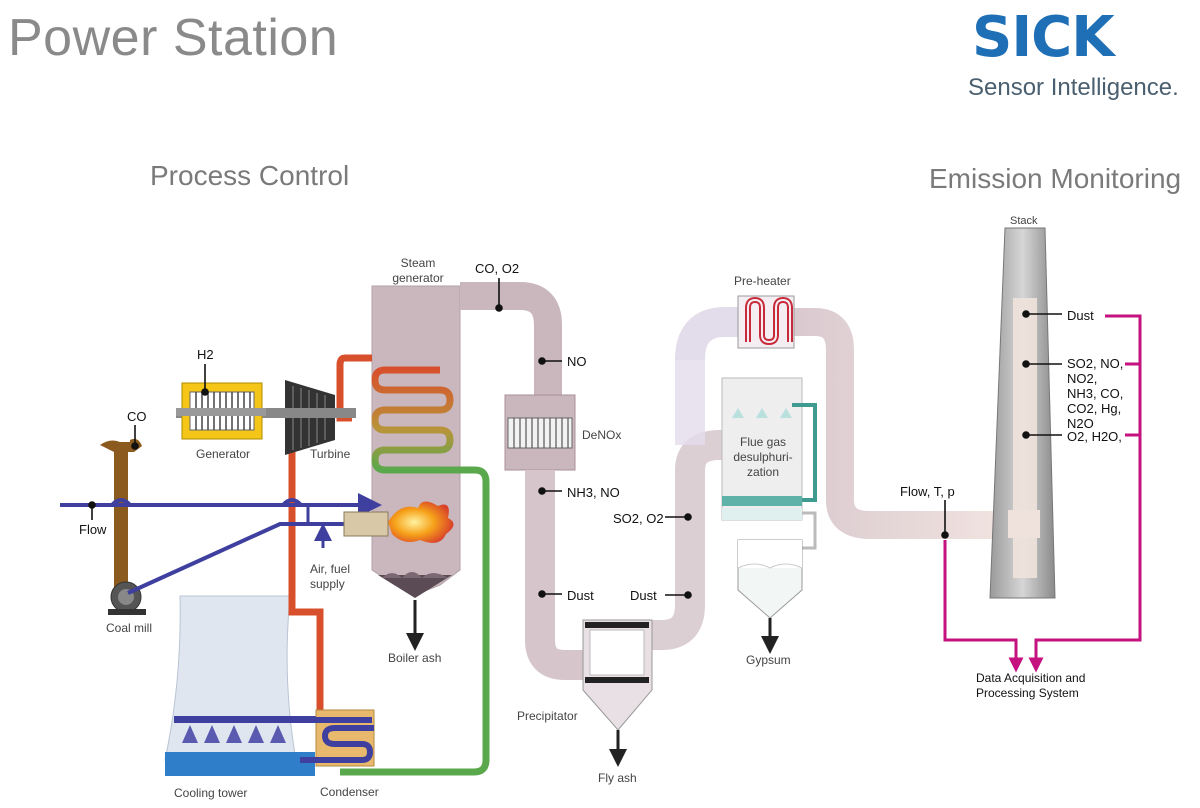 The width and height of the screenshot is (1200, 808). Describe the element at coordinates (1080, 315) in the screenshot. I see `meas-dust-stack: Dust` at that location.